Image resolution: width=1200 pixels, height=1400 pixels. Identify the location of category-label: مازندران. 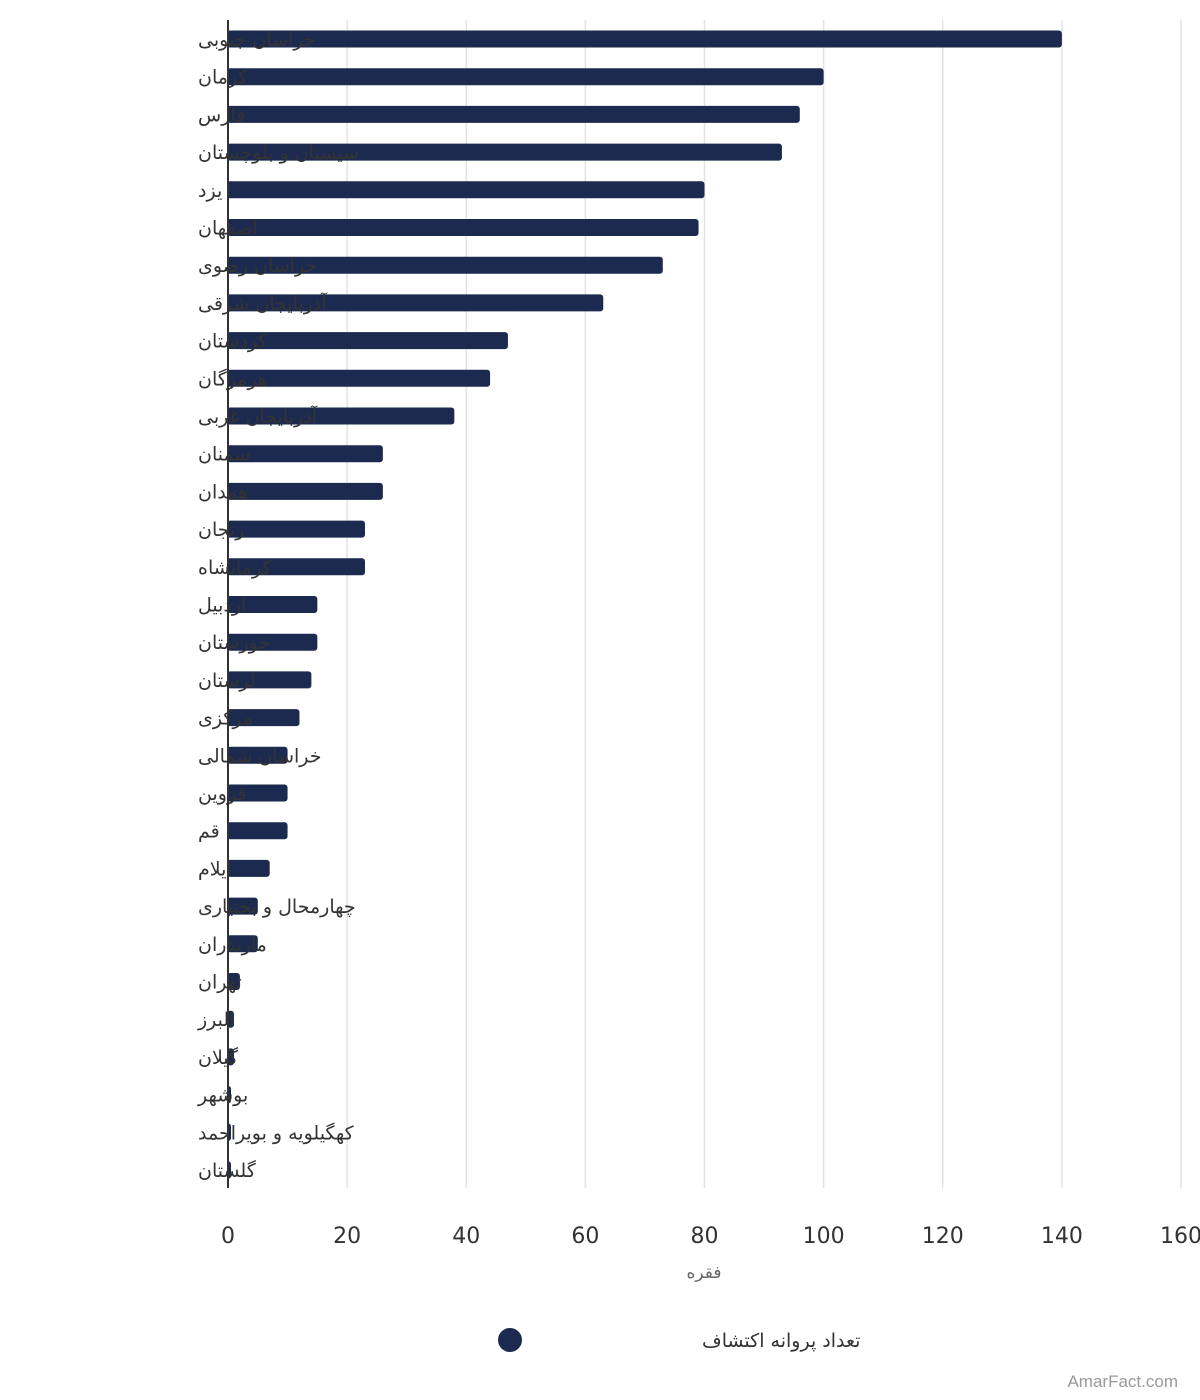
(232, 945).